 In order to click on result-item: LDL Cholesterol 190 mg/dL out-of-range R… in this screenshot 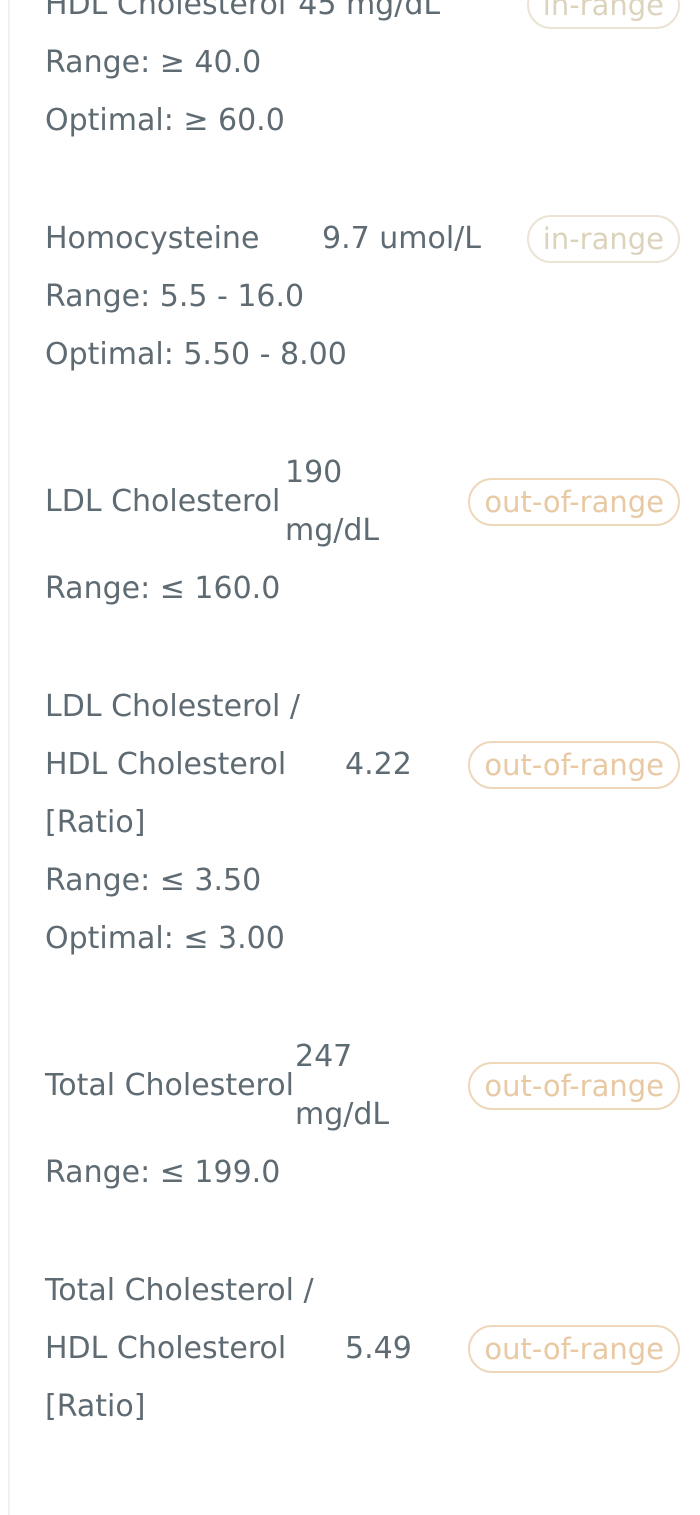, I will do `click(362, 531)`.